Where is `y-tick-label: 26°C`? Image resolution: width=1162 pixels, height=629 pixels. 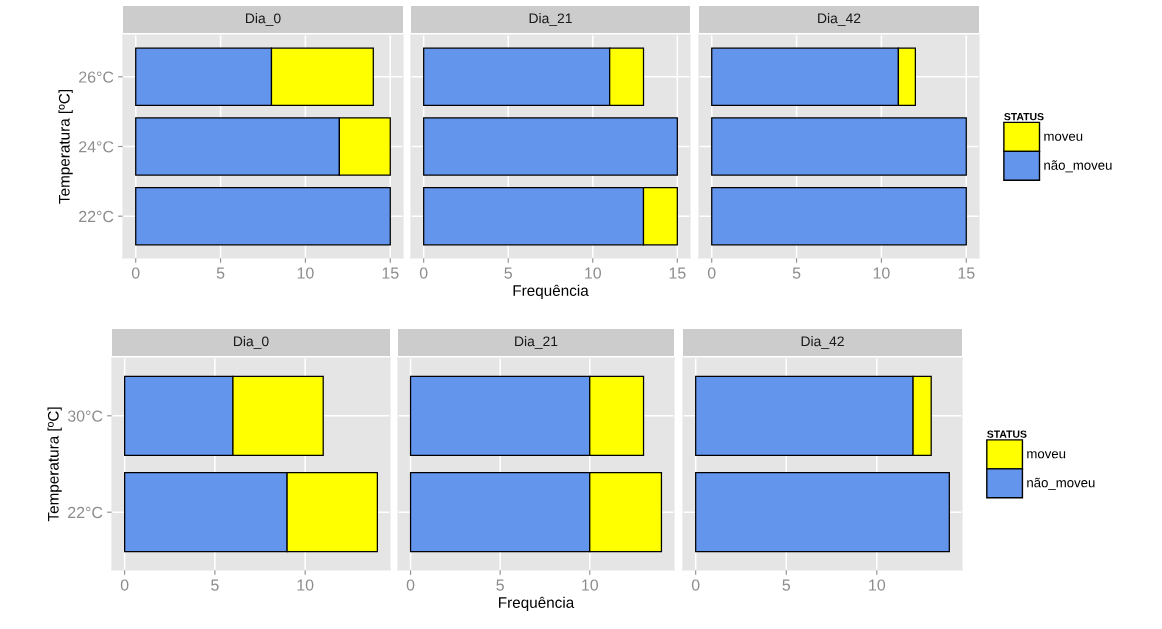
y-tick-label: 26°C is located at coordinates (96, 77).